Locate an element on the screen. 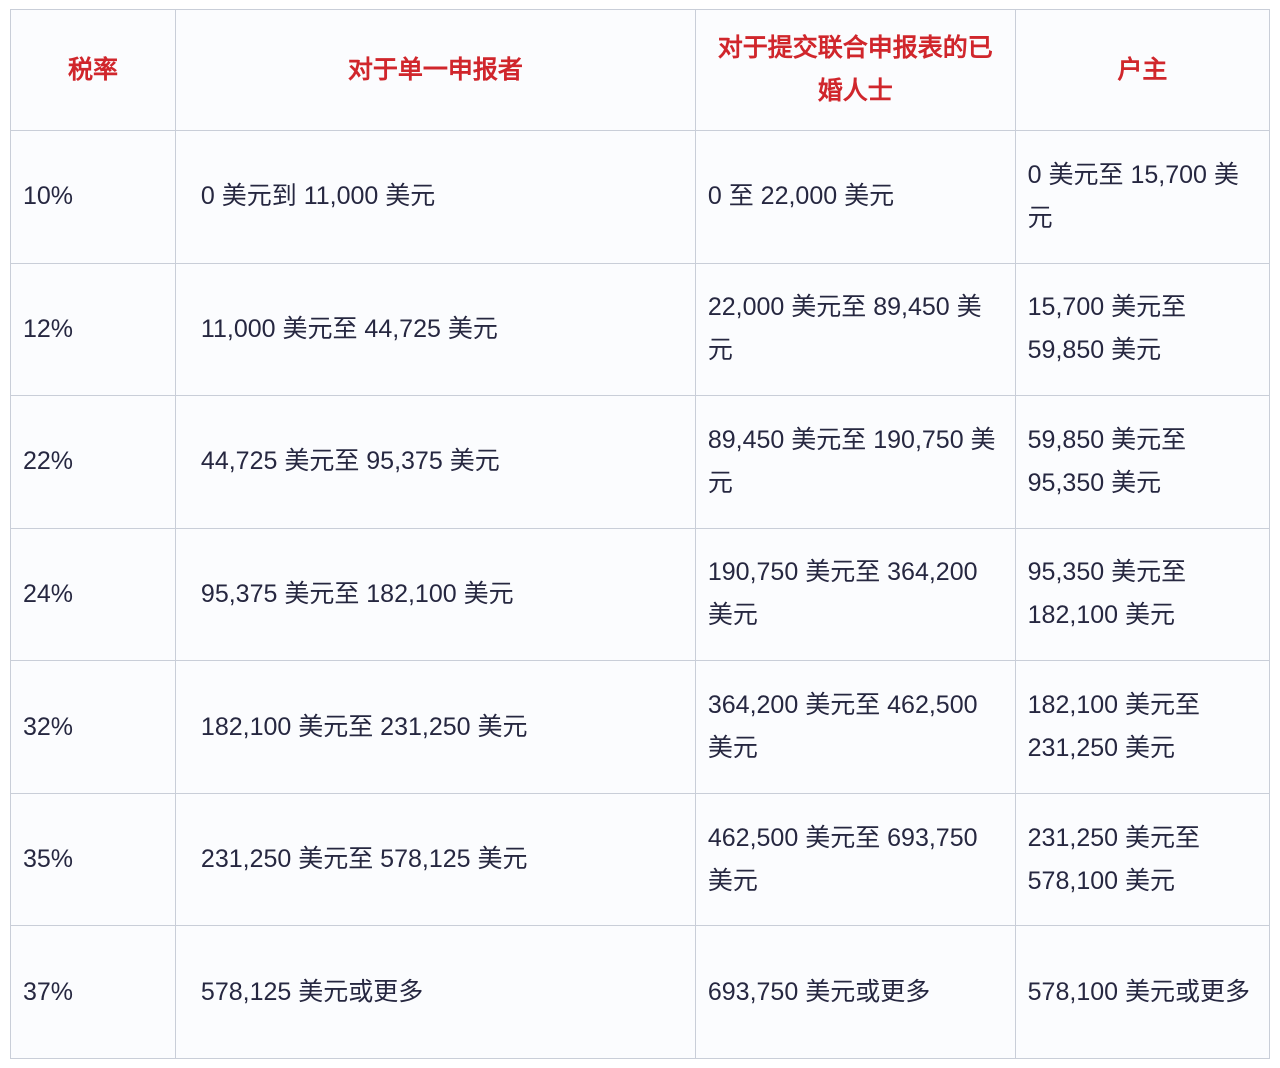 The height and width of the screenshot is (1068, 1280). column-header-married-joint: 对于提交联合申报表的已婚人士 is located at coordinates (855, 70).